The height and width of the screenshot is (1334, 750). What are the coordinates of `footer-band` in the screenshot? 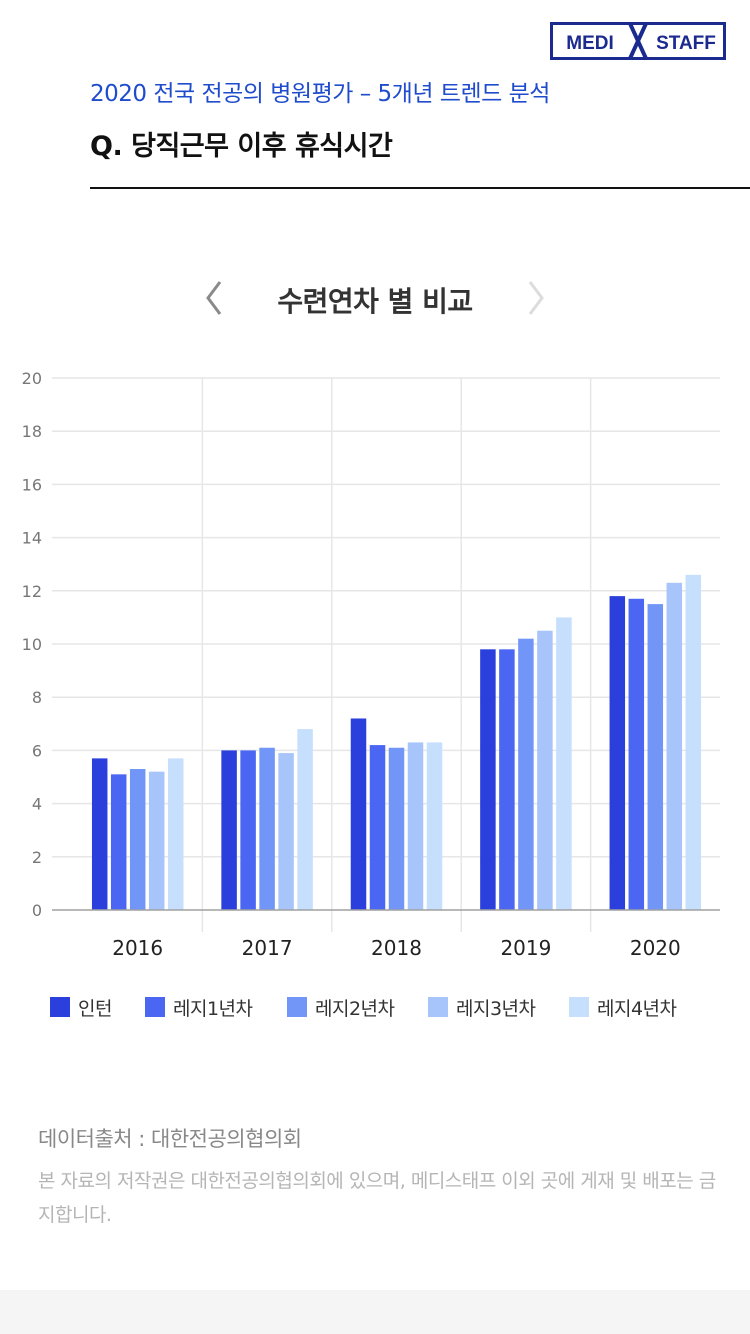 It's located at (375, 1312).